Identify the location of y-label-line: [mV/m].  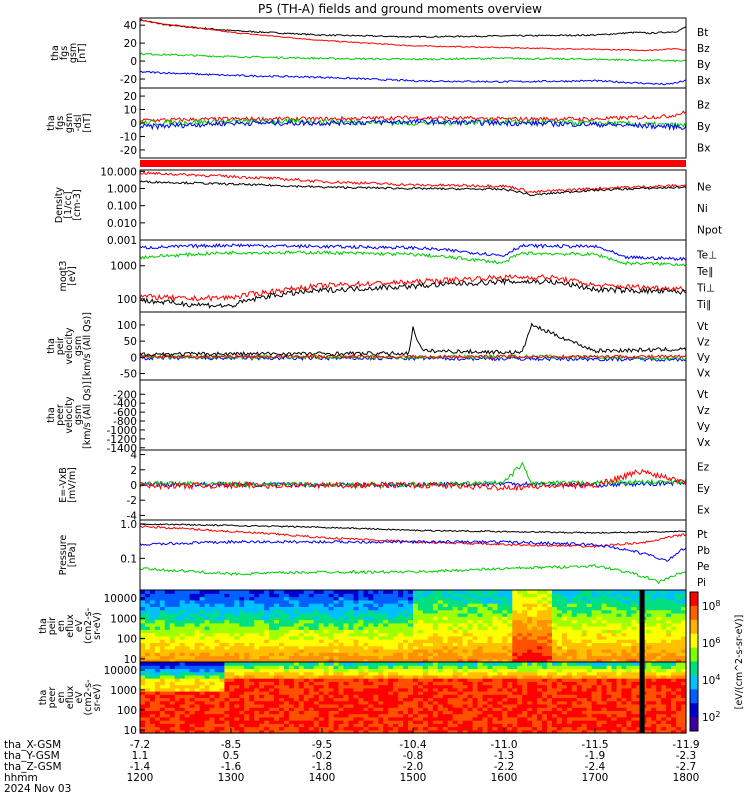
(72, 485).